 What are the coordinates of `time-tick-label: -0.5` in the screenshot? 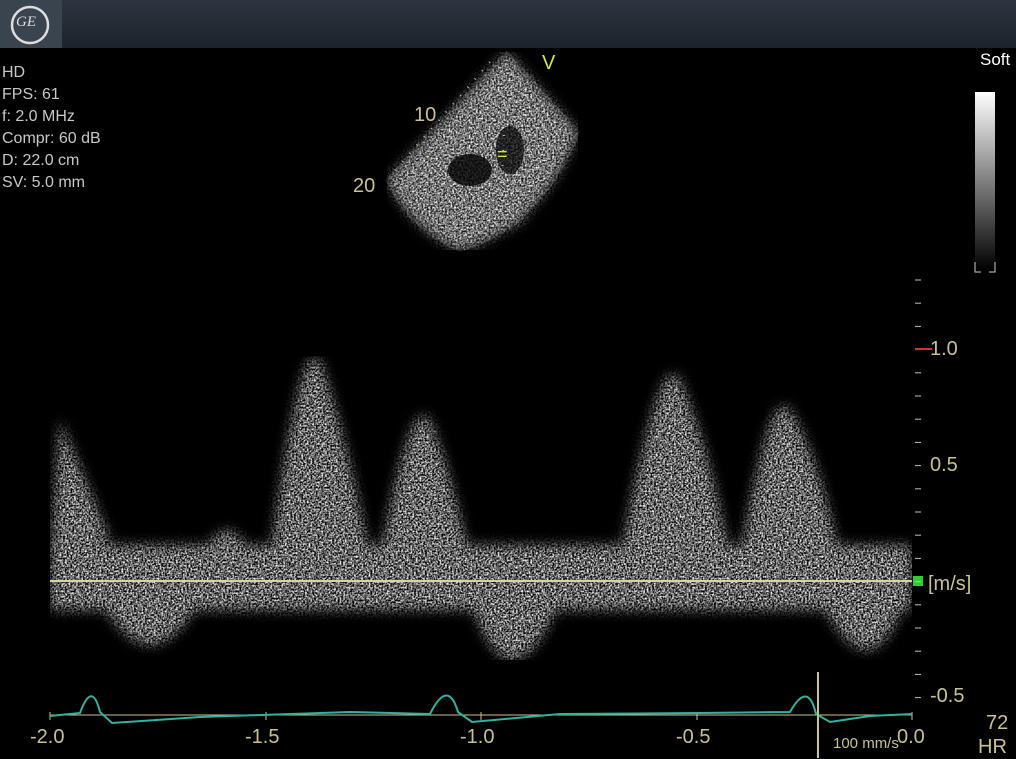 It's located at (693, 737).